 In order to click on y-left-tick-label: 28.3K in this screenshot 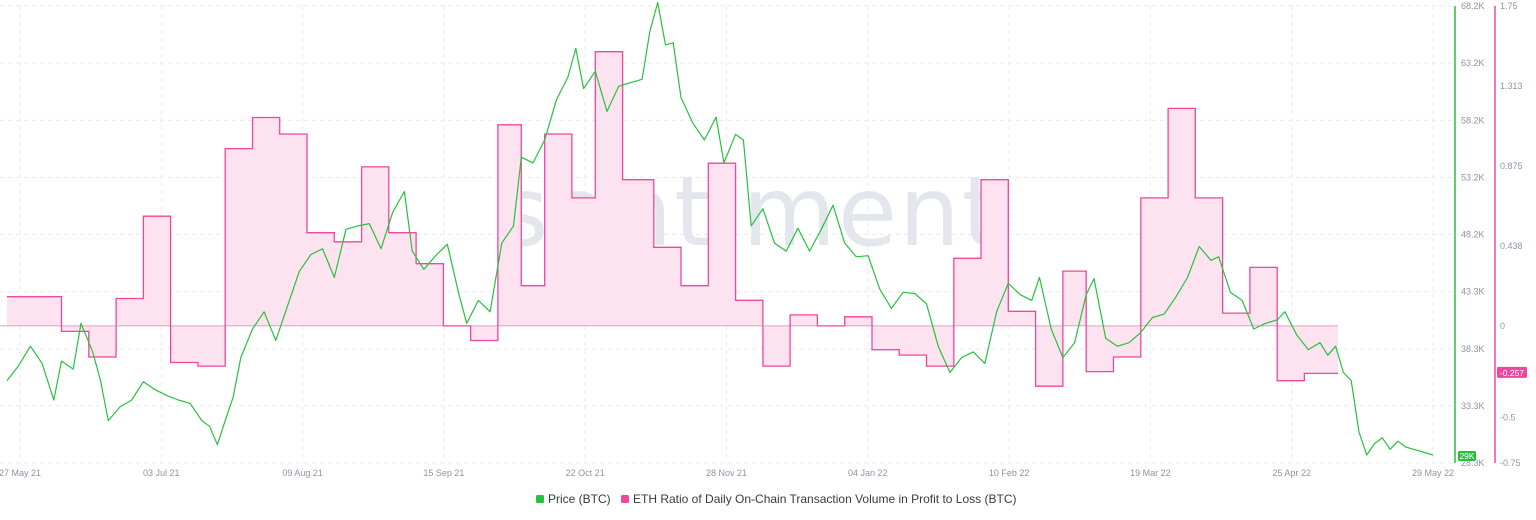, I will do `click(1473, 463)`.